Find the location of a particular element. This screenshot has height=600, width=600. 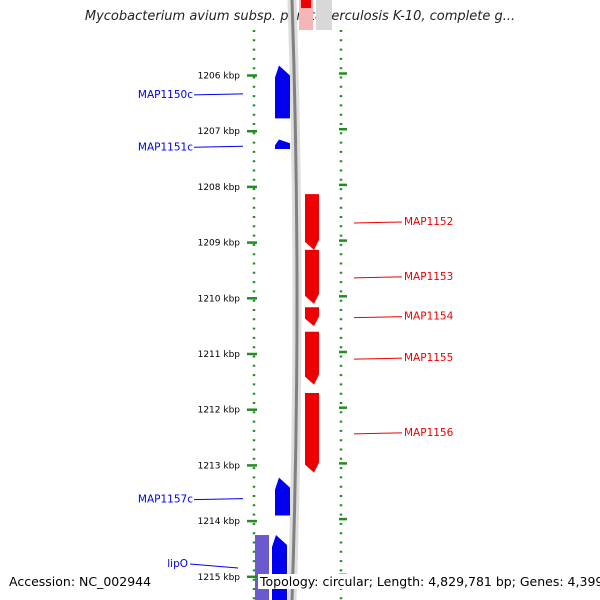

gene-label-MAP1152: MAP1152 is located at coordinates (428, 222).